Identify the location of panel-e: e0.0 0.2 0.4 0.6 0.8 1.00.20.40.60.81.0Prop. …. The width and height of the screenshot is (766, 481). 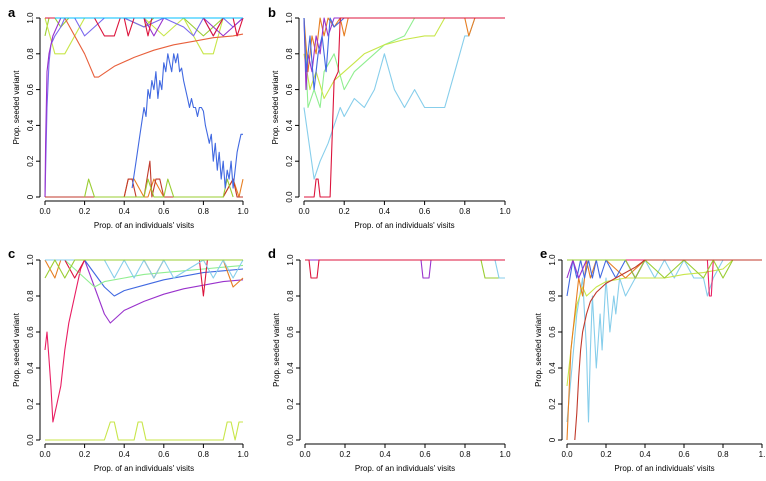
(649, 359).